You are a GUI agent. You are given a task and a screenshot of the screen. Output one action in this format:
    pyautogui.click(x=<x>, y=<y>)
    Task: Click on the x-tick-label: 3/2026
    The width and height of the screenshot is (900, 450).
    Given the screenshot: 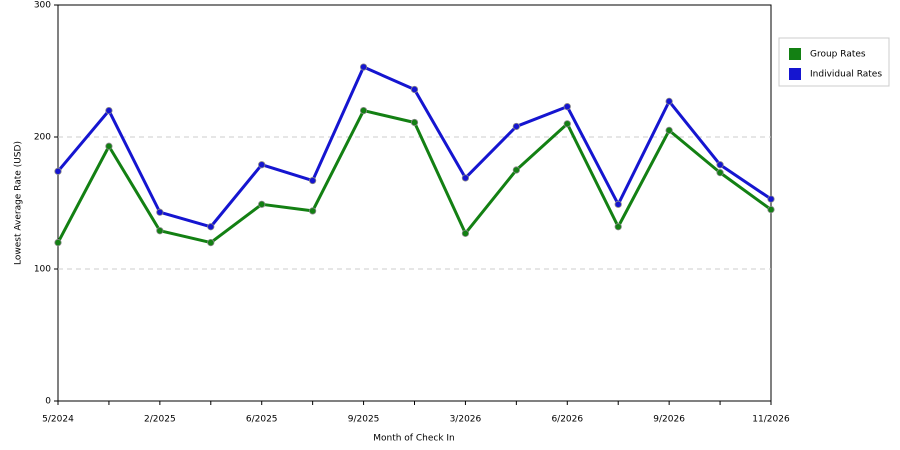 What is the action you would take?
    pyautogui.click(x=466, y=420)
    